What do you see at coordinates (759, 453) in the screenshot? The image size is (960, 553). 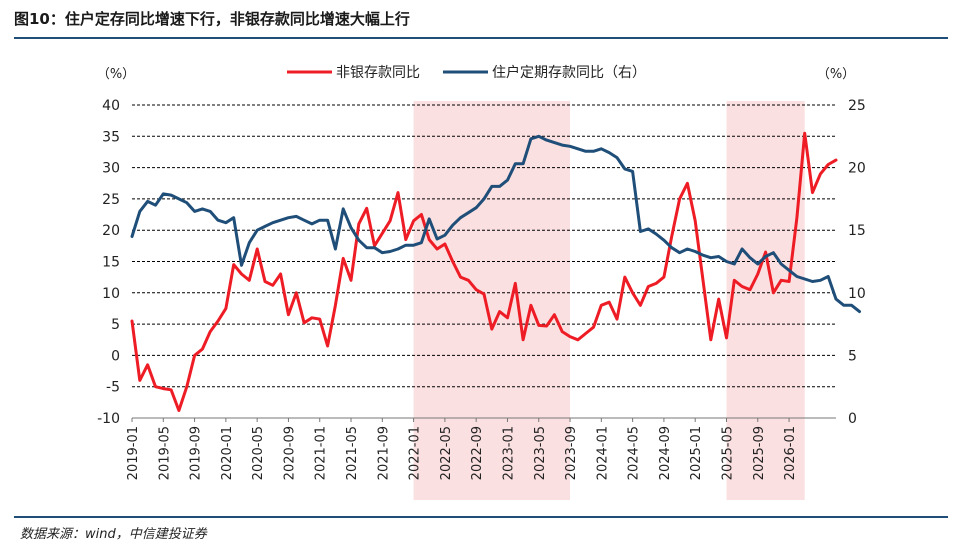 I see `x-tick-label: 2025-09` at bounding box center [759, 453].